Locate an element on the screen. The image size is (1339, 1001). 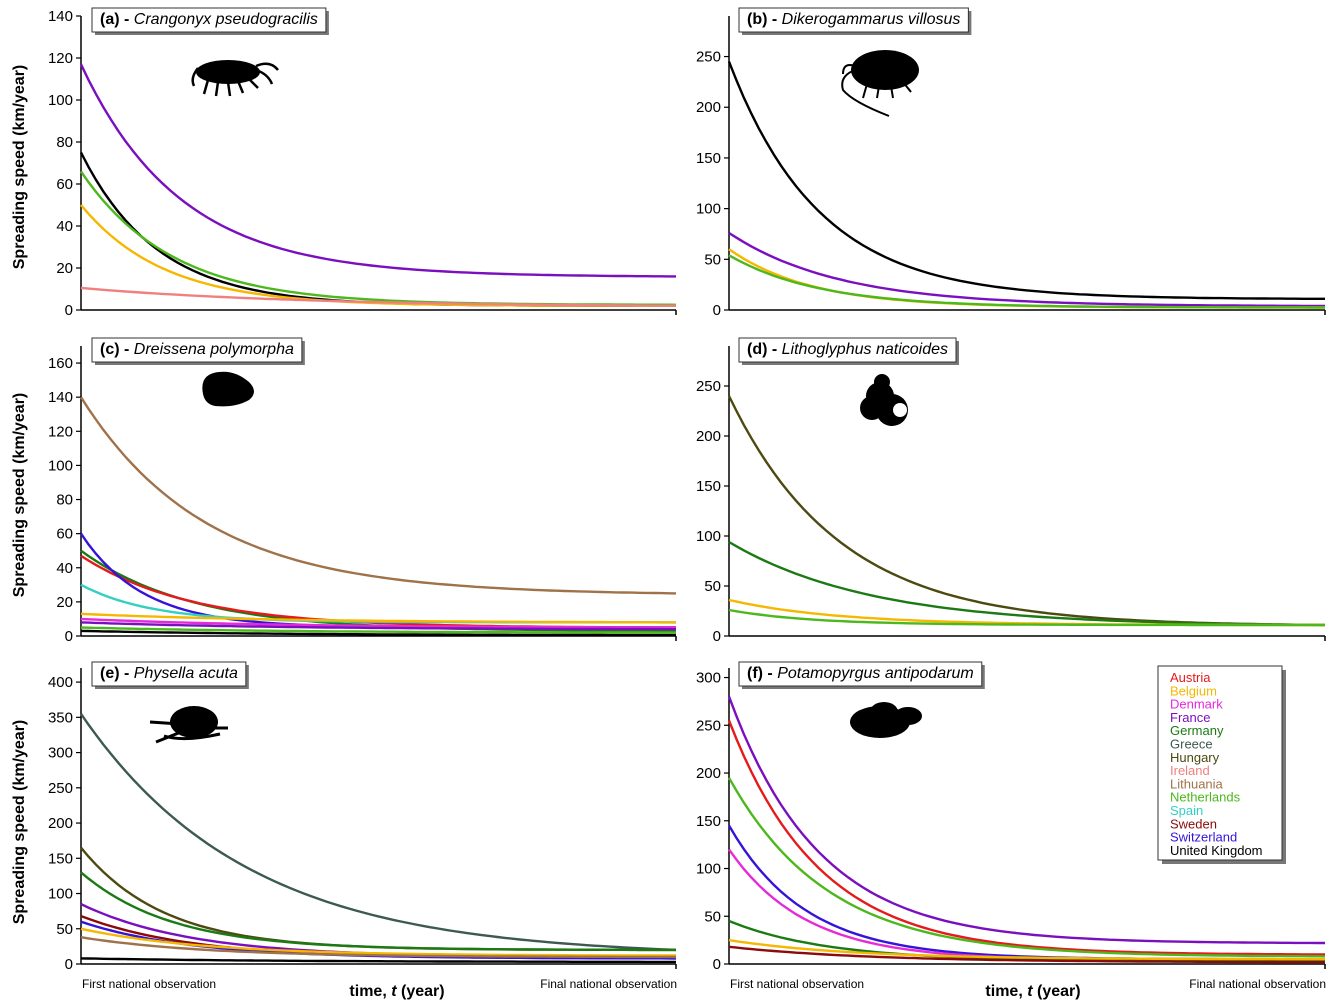
series-line-sweden is located at coordinates (1026, 954).